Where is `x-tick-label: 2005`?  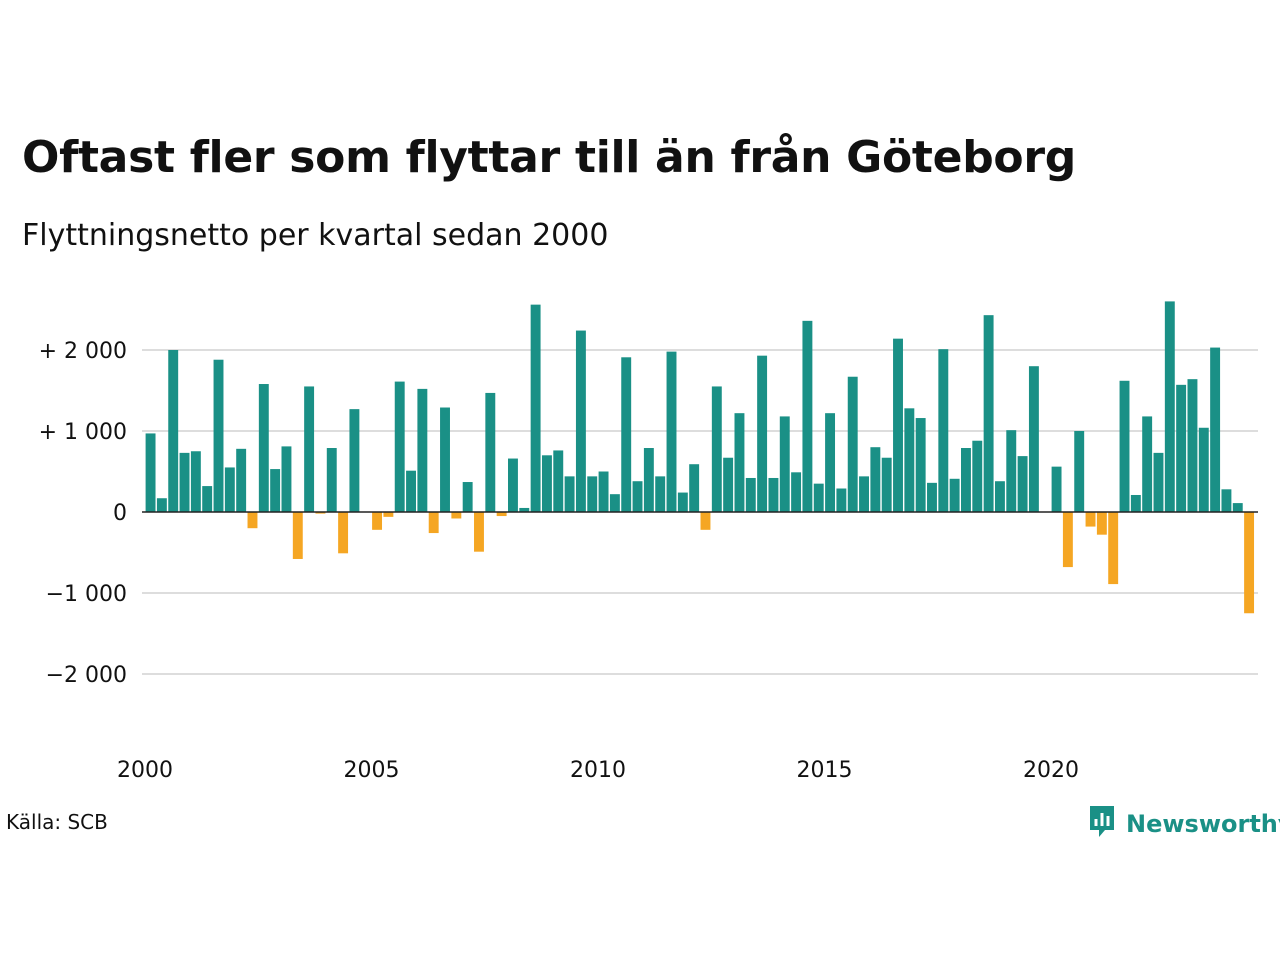
x-tick-label: 2005 is located at coordinates (372, 770).